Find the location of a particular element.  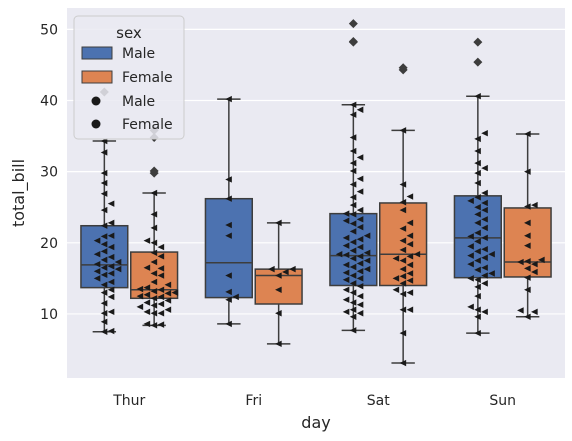

legend-entry-male-point: Male is located at coordinates (138, 102).